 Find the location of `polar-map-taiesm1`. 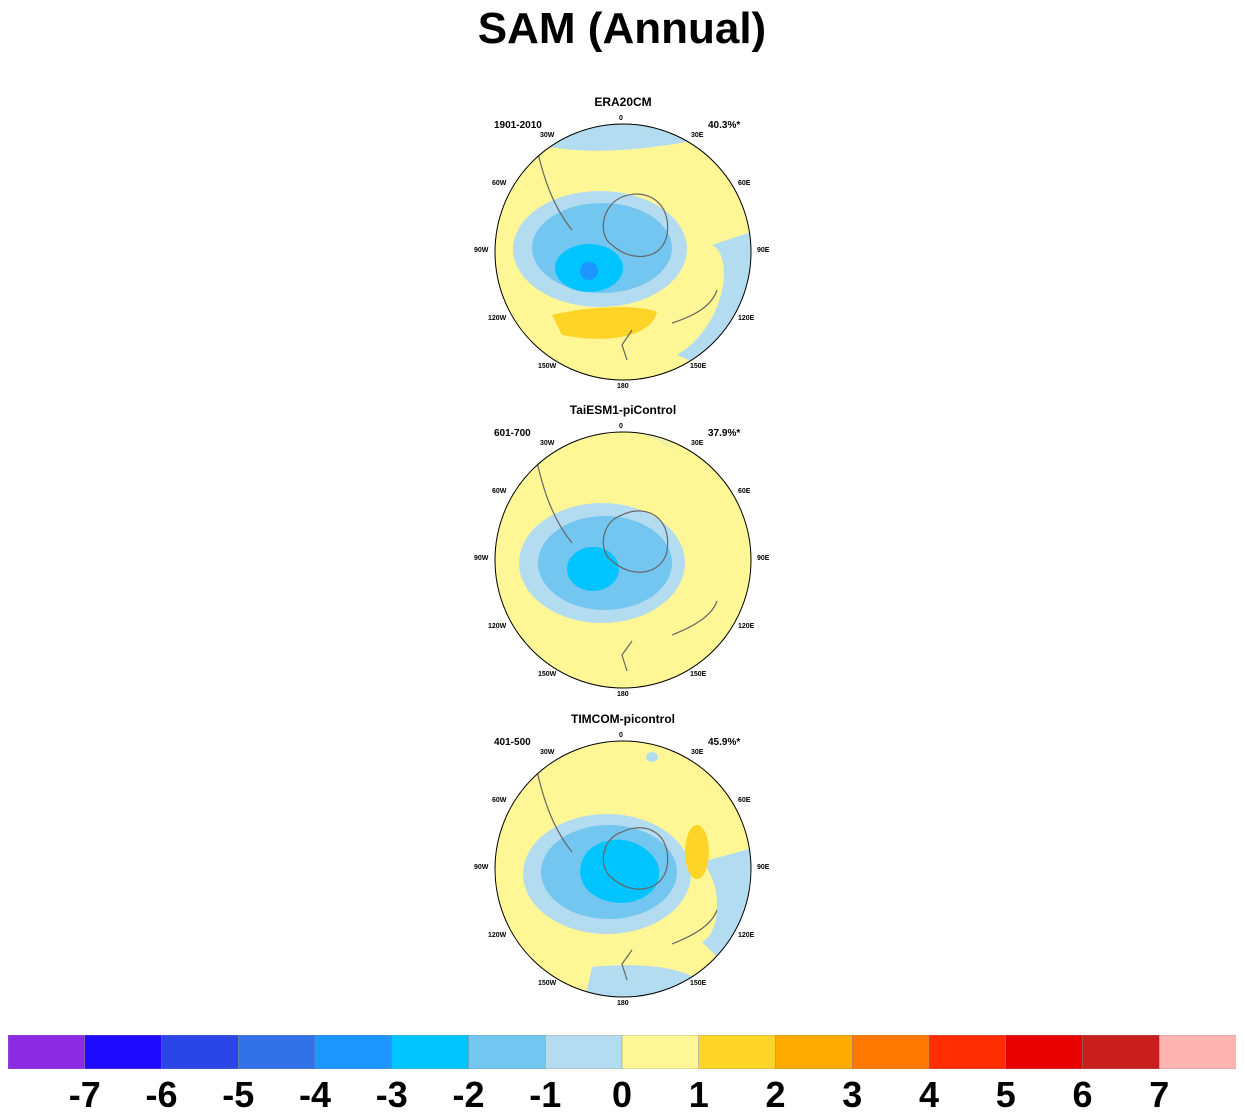

polar-map-taiesm1 is located at coordinates (623, 560).